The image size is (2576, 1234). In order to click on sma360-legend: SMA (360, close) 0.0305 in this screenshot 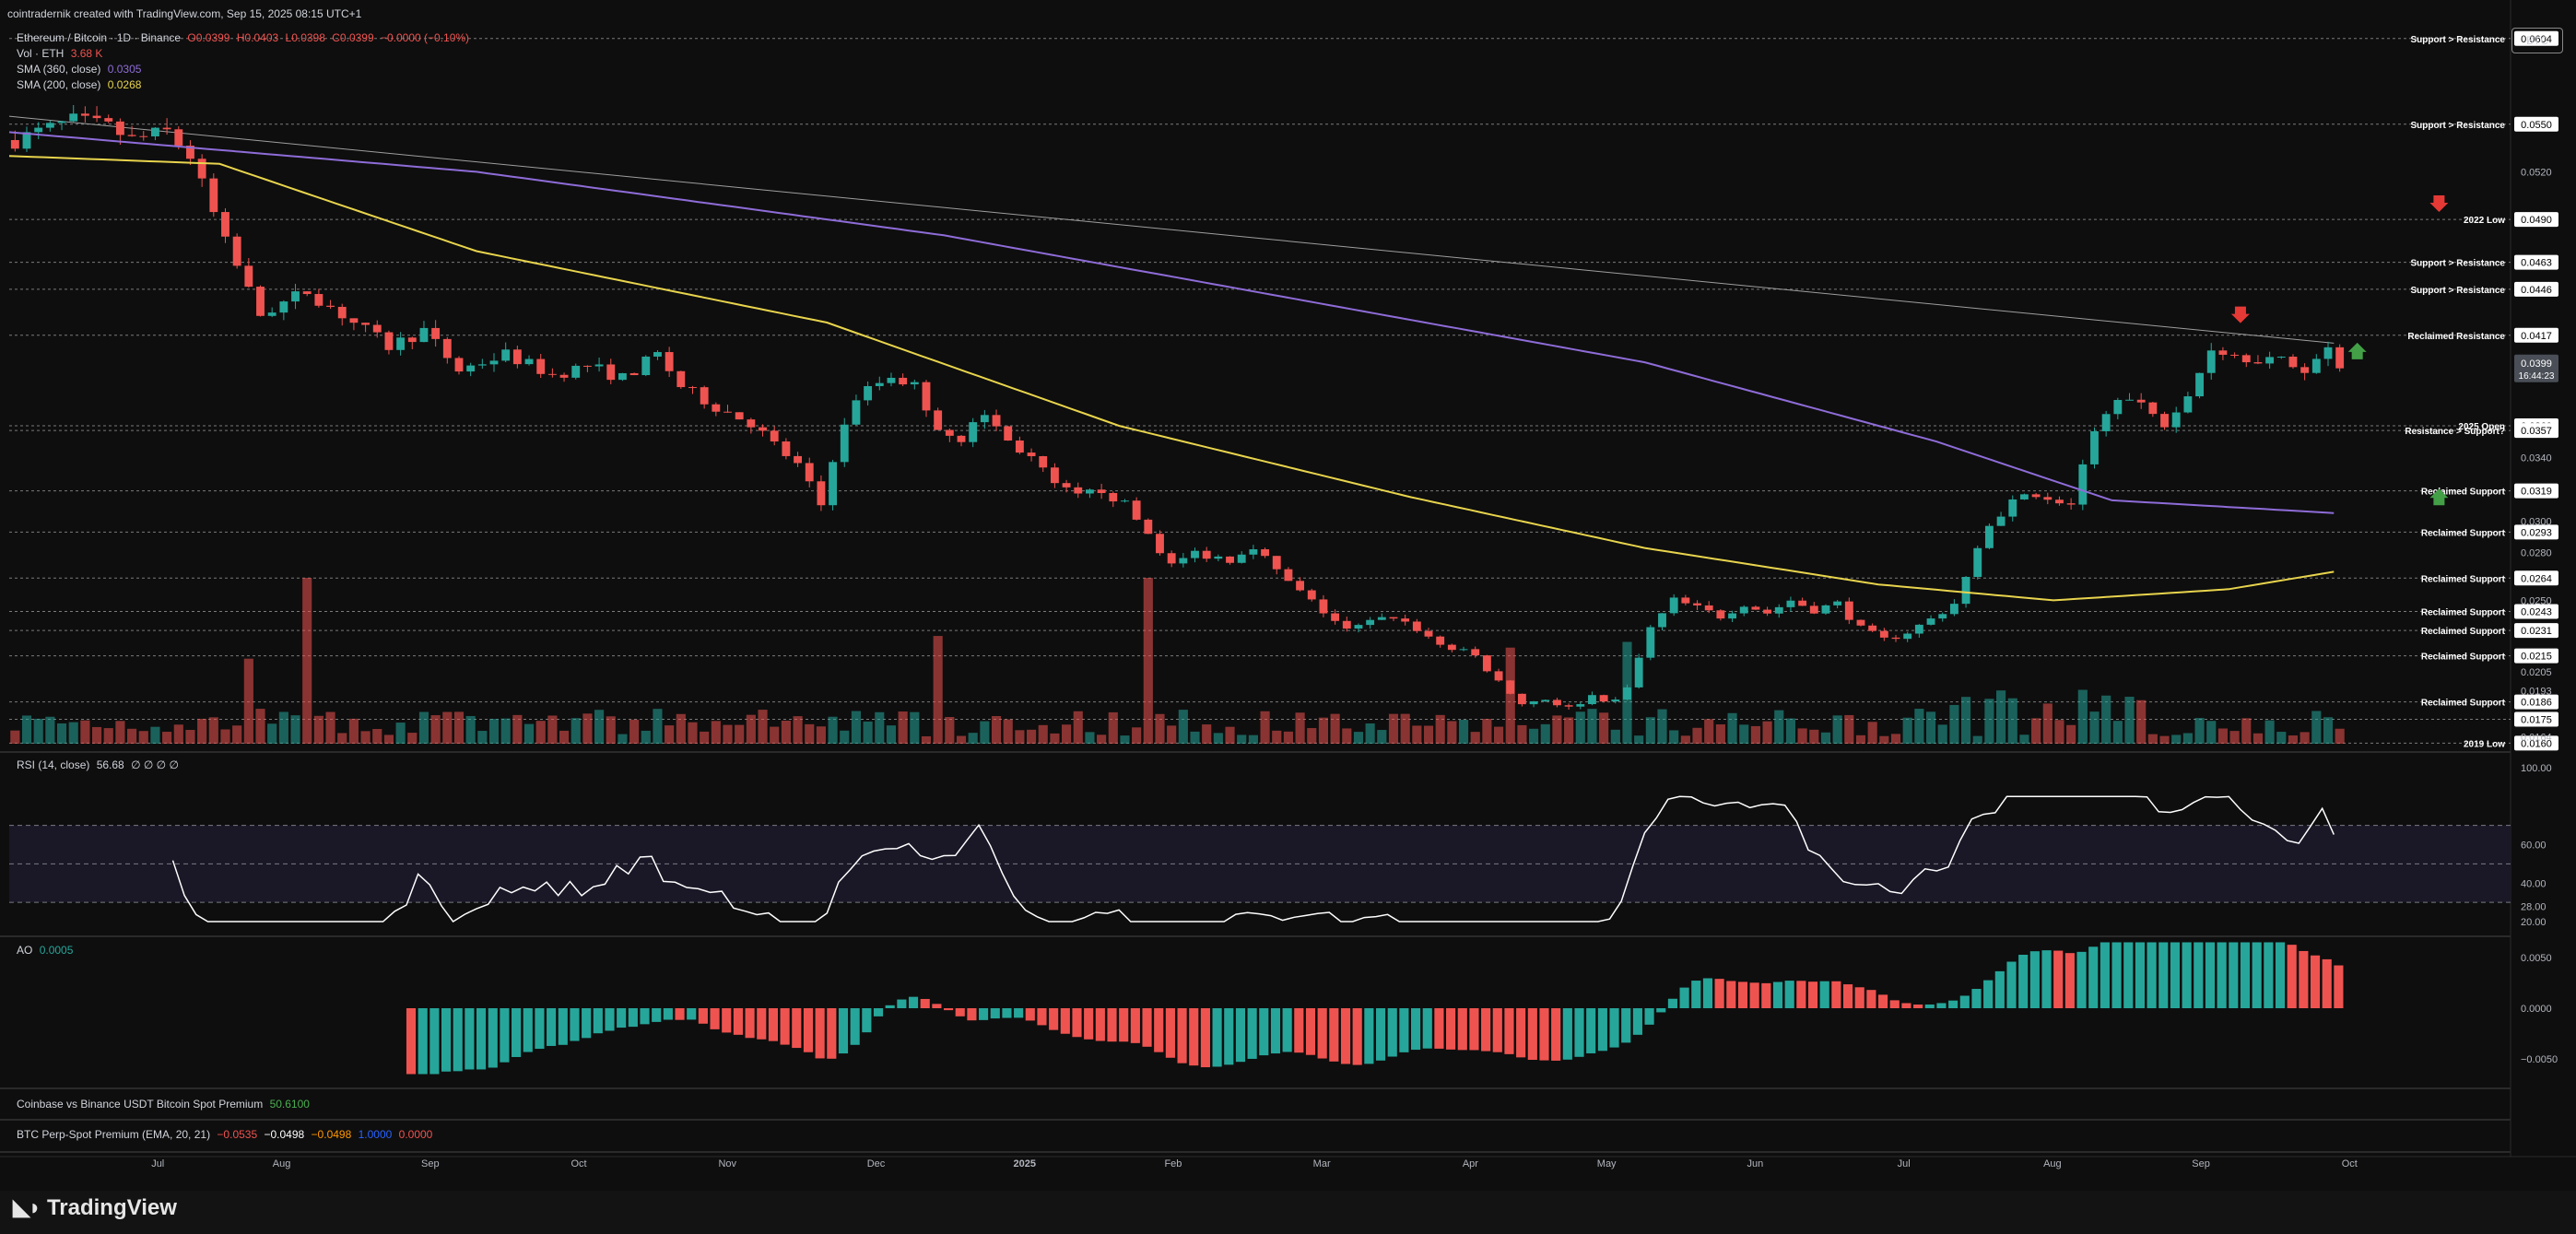, I will do `click(81, 69)`.